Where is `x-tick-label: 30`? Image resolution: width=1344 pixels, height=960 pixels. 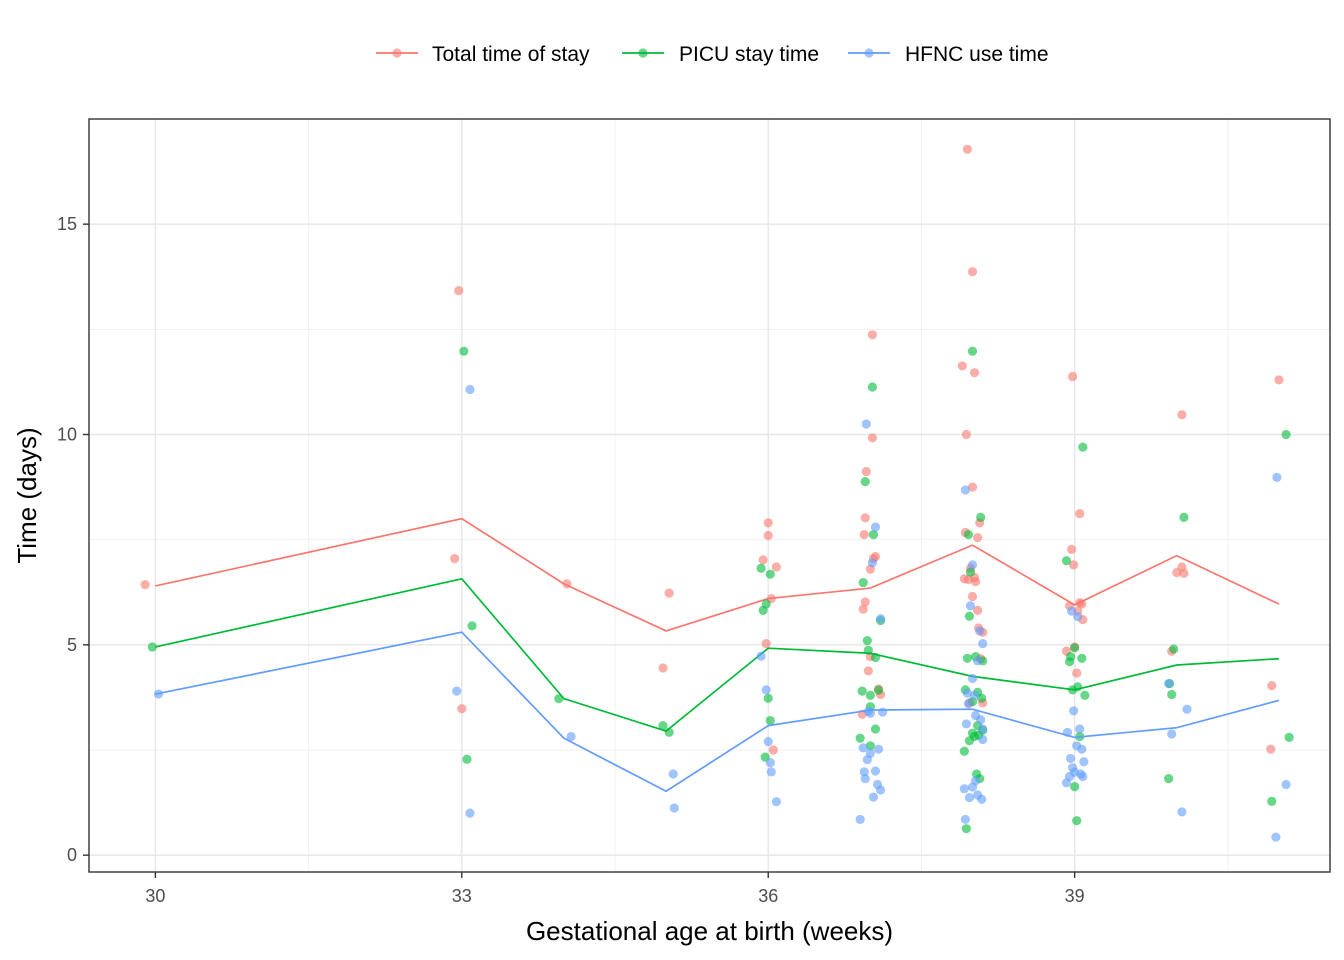
x-tick-label: 30 is located at coordinates (155, 896).